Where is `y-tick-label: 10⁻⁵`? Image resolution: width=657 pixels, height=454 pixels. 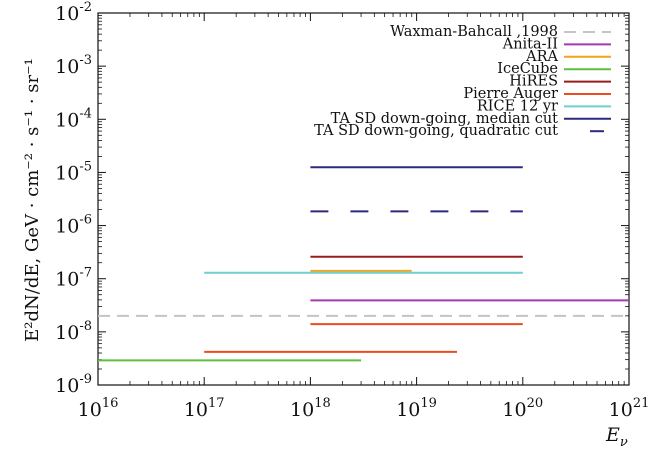
y-tick-label: 10⁻⁵ is located at coordinates (73, 171).